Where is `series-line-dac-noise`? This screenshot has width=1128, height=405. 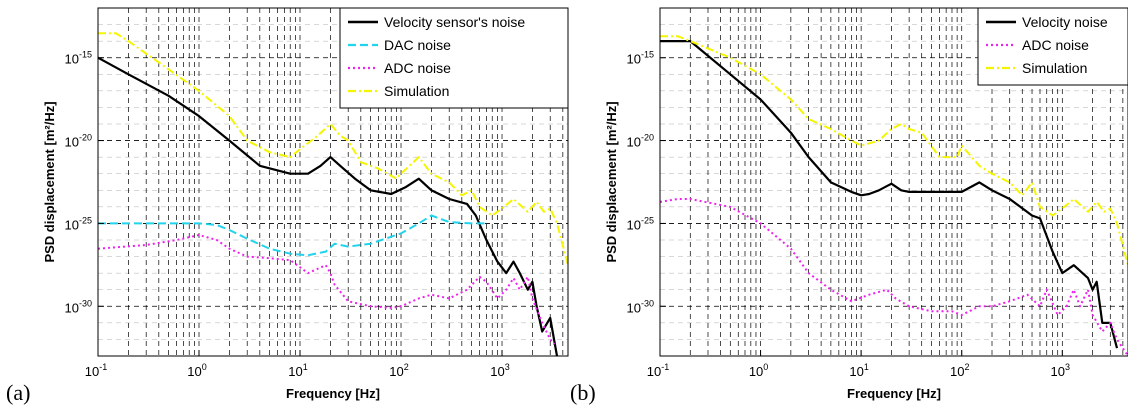
series-line-dac-noise is located at coordinates (292, 235).